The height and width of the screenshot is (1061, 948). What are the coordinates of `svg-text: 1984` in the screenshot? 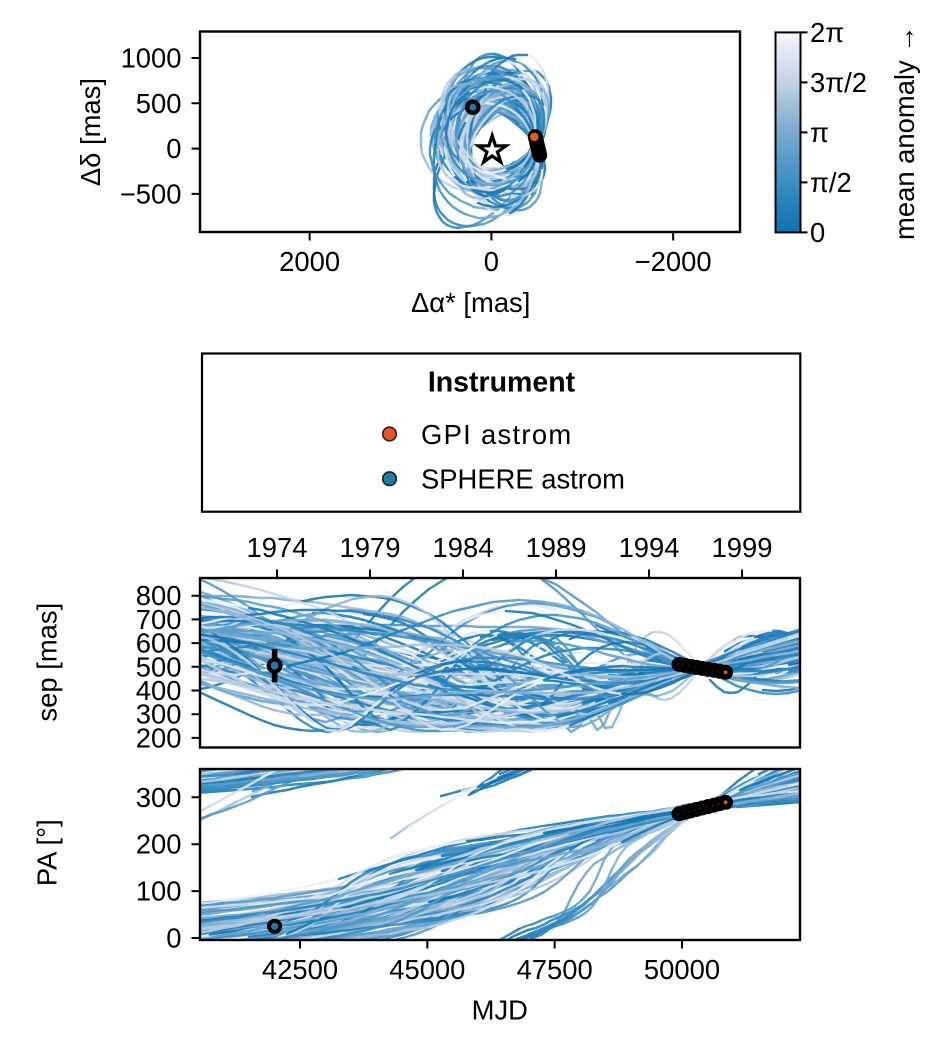 It's located at (463, 547).